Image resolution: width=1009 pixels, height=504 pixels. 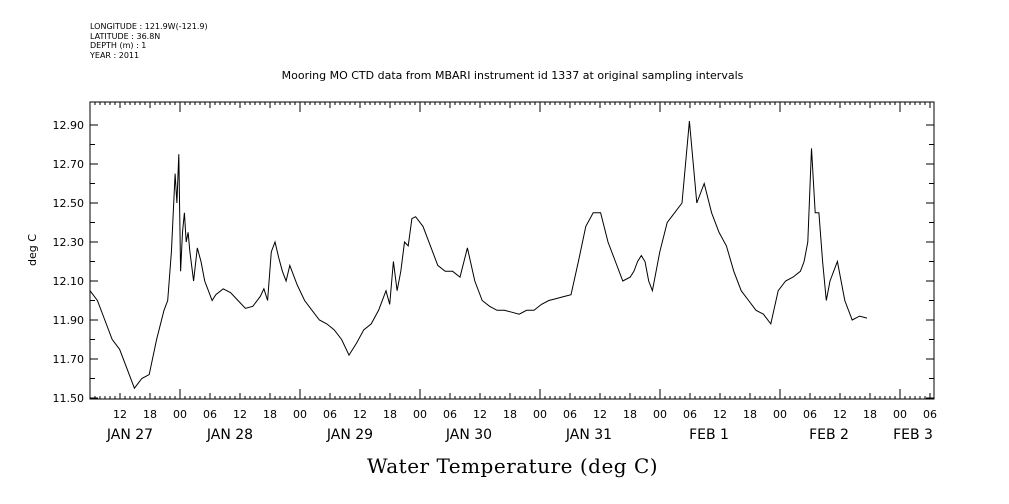 What do you see at coordinates (69, 398) in the screenshot?
I see `y-tick-label: 11.50` at bounding box center [69, 398].